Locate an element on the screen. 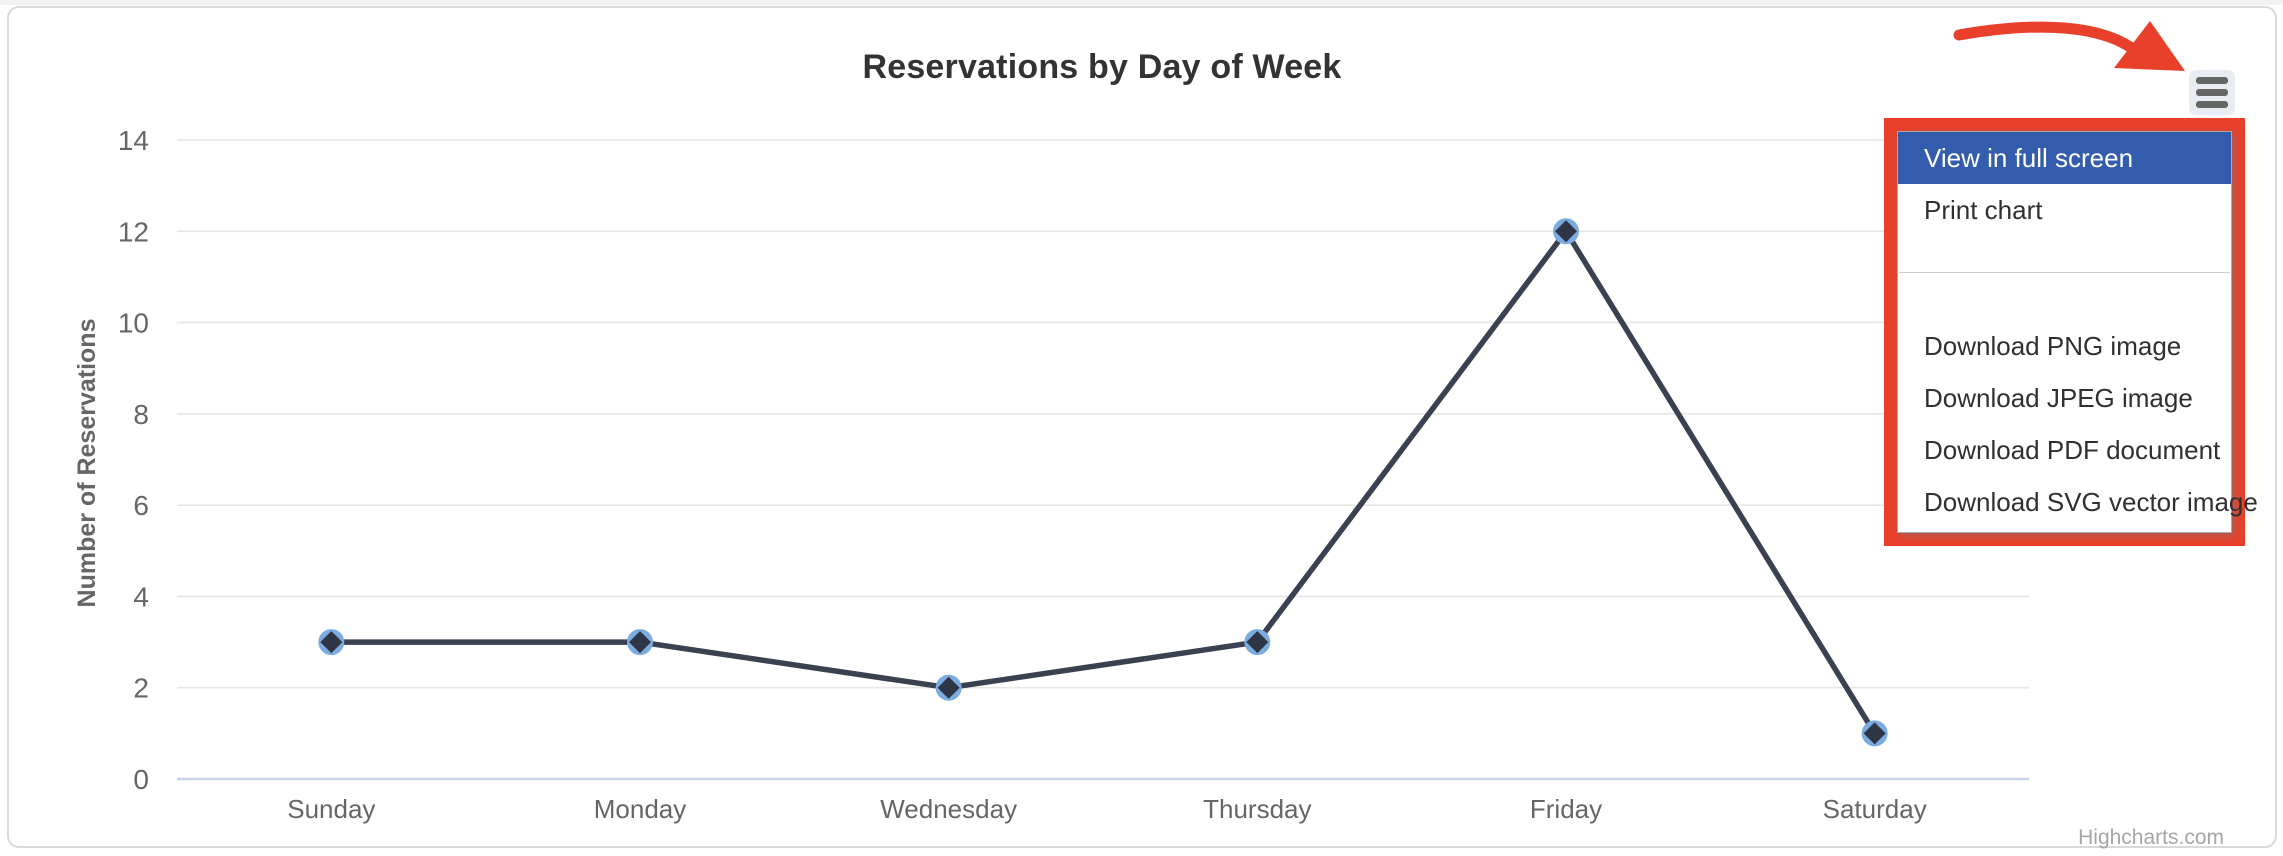 This screenshot has height=856, width=2283. export-menu-button is located at coordinates (2212, 92).